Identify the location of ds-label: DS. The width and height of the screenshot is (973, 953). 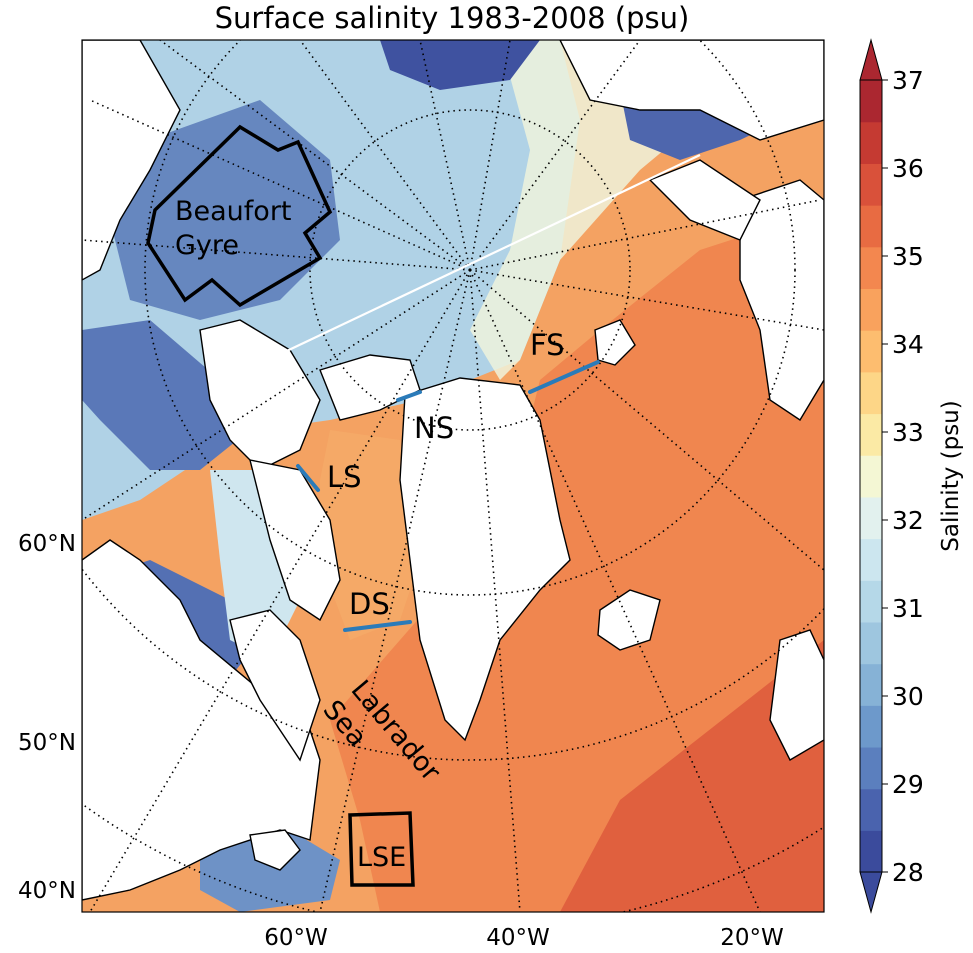
(369, 604).